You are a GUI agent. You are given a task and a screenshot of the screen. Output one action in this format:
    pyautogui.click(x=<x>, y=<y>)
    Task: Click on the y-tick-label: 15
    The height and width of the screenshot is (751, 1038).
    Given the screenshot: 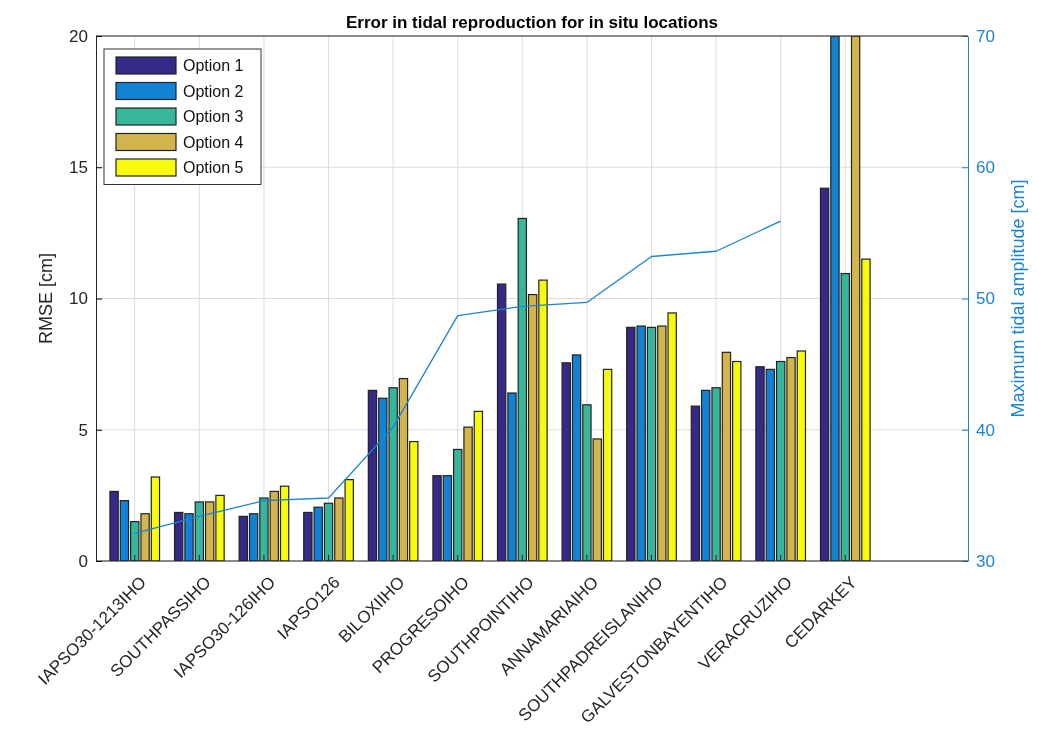 What is the action you would take?
    pyautogui.click(x=78, y=168)
    